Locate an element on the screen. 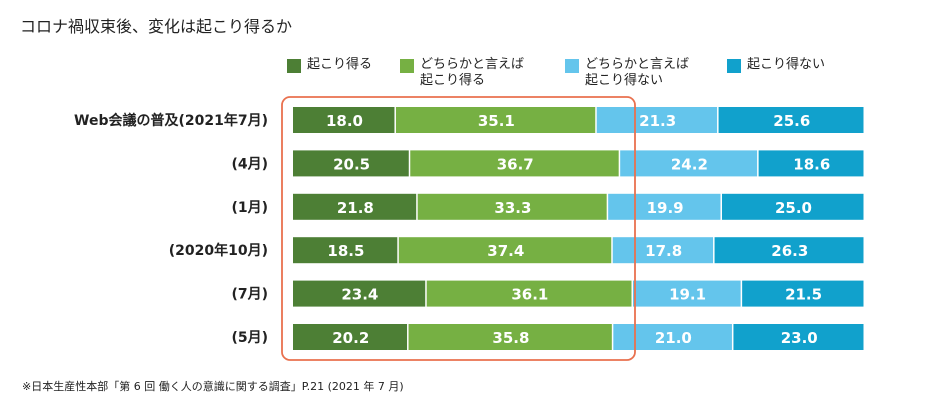  data-label: 19.1 is located at coordinates (687, 295).